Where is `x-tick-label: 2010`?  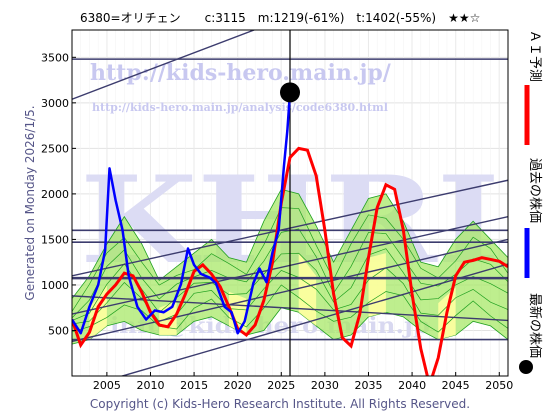 x-tick-label: 2010 is located at coordinates (150, 385).